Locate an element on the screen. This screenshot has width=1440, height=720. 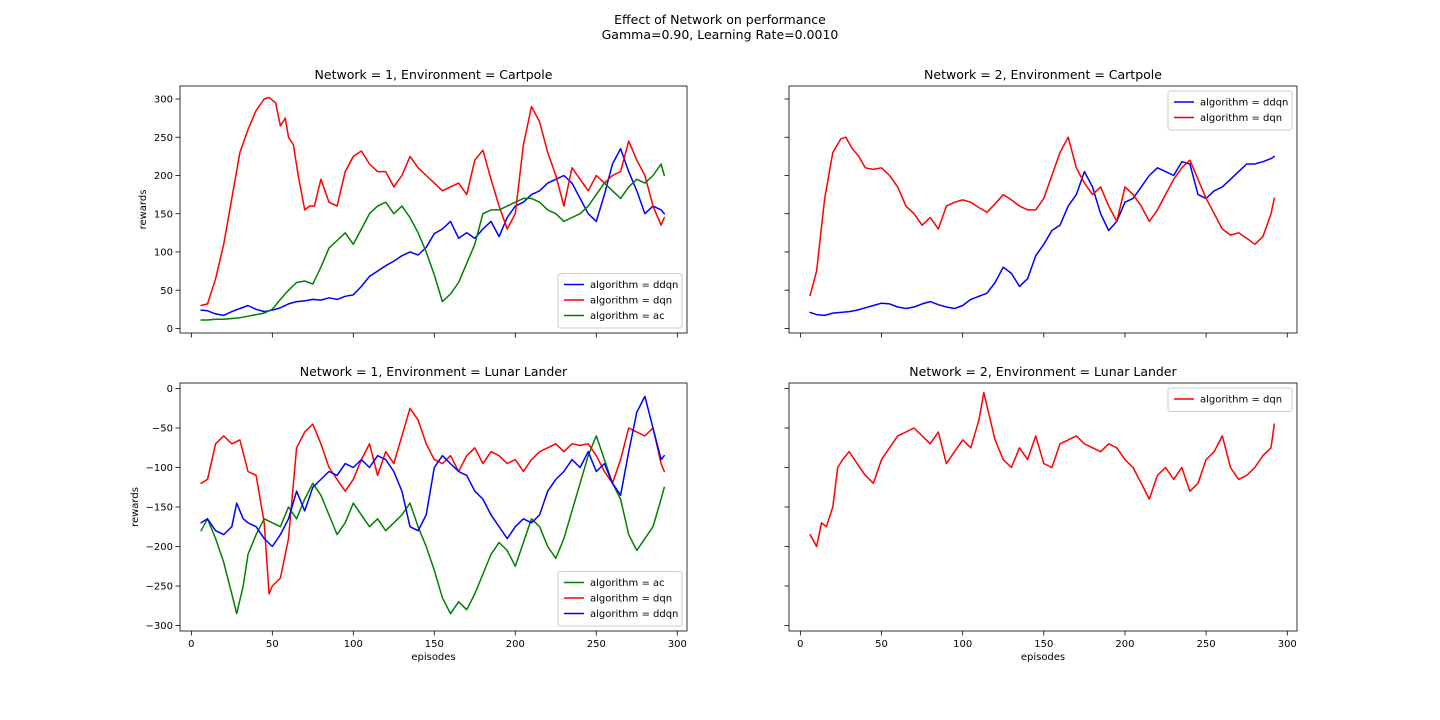
plot-area is located at coordinates (1043, 507).